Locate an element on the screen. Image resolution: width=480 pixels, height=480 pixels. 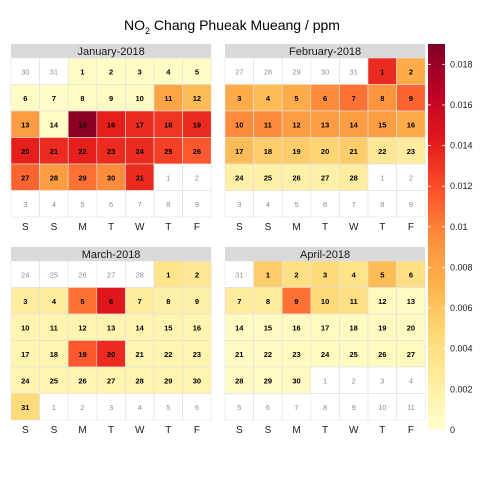
legend-colorbar is located at coordinates (436, 237).